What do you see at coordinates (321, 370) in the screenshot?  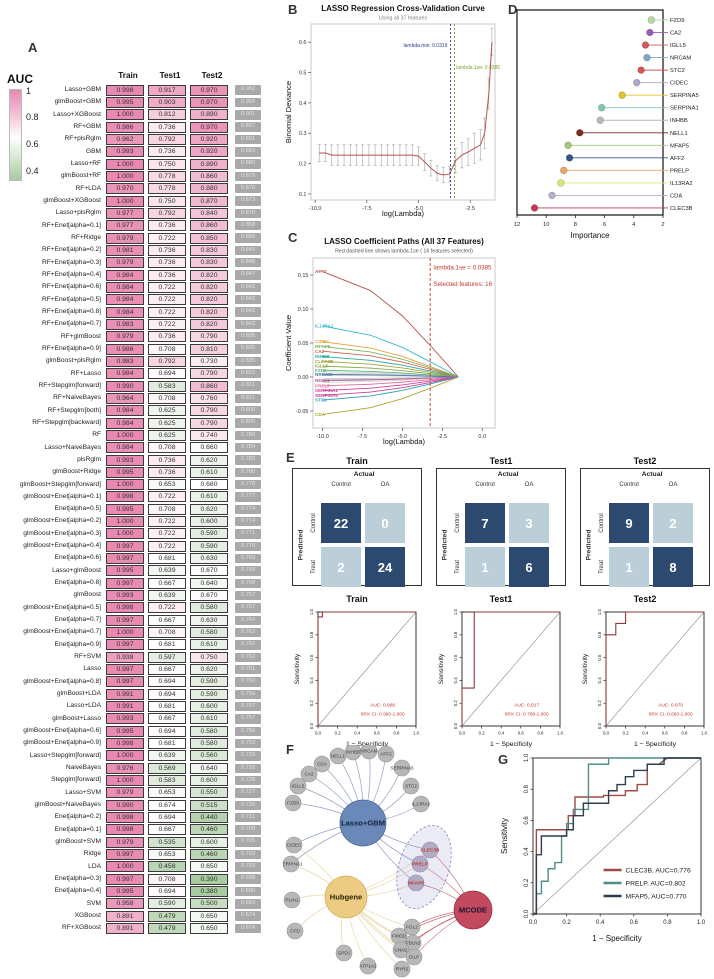 I see `gene-label-FZD9: FZD9` at bounding box center [321, 370].